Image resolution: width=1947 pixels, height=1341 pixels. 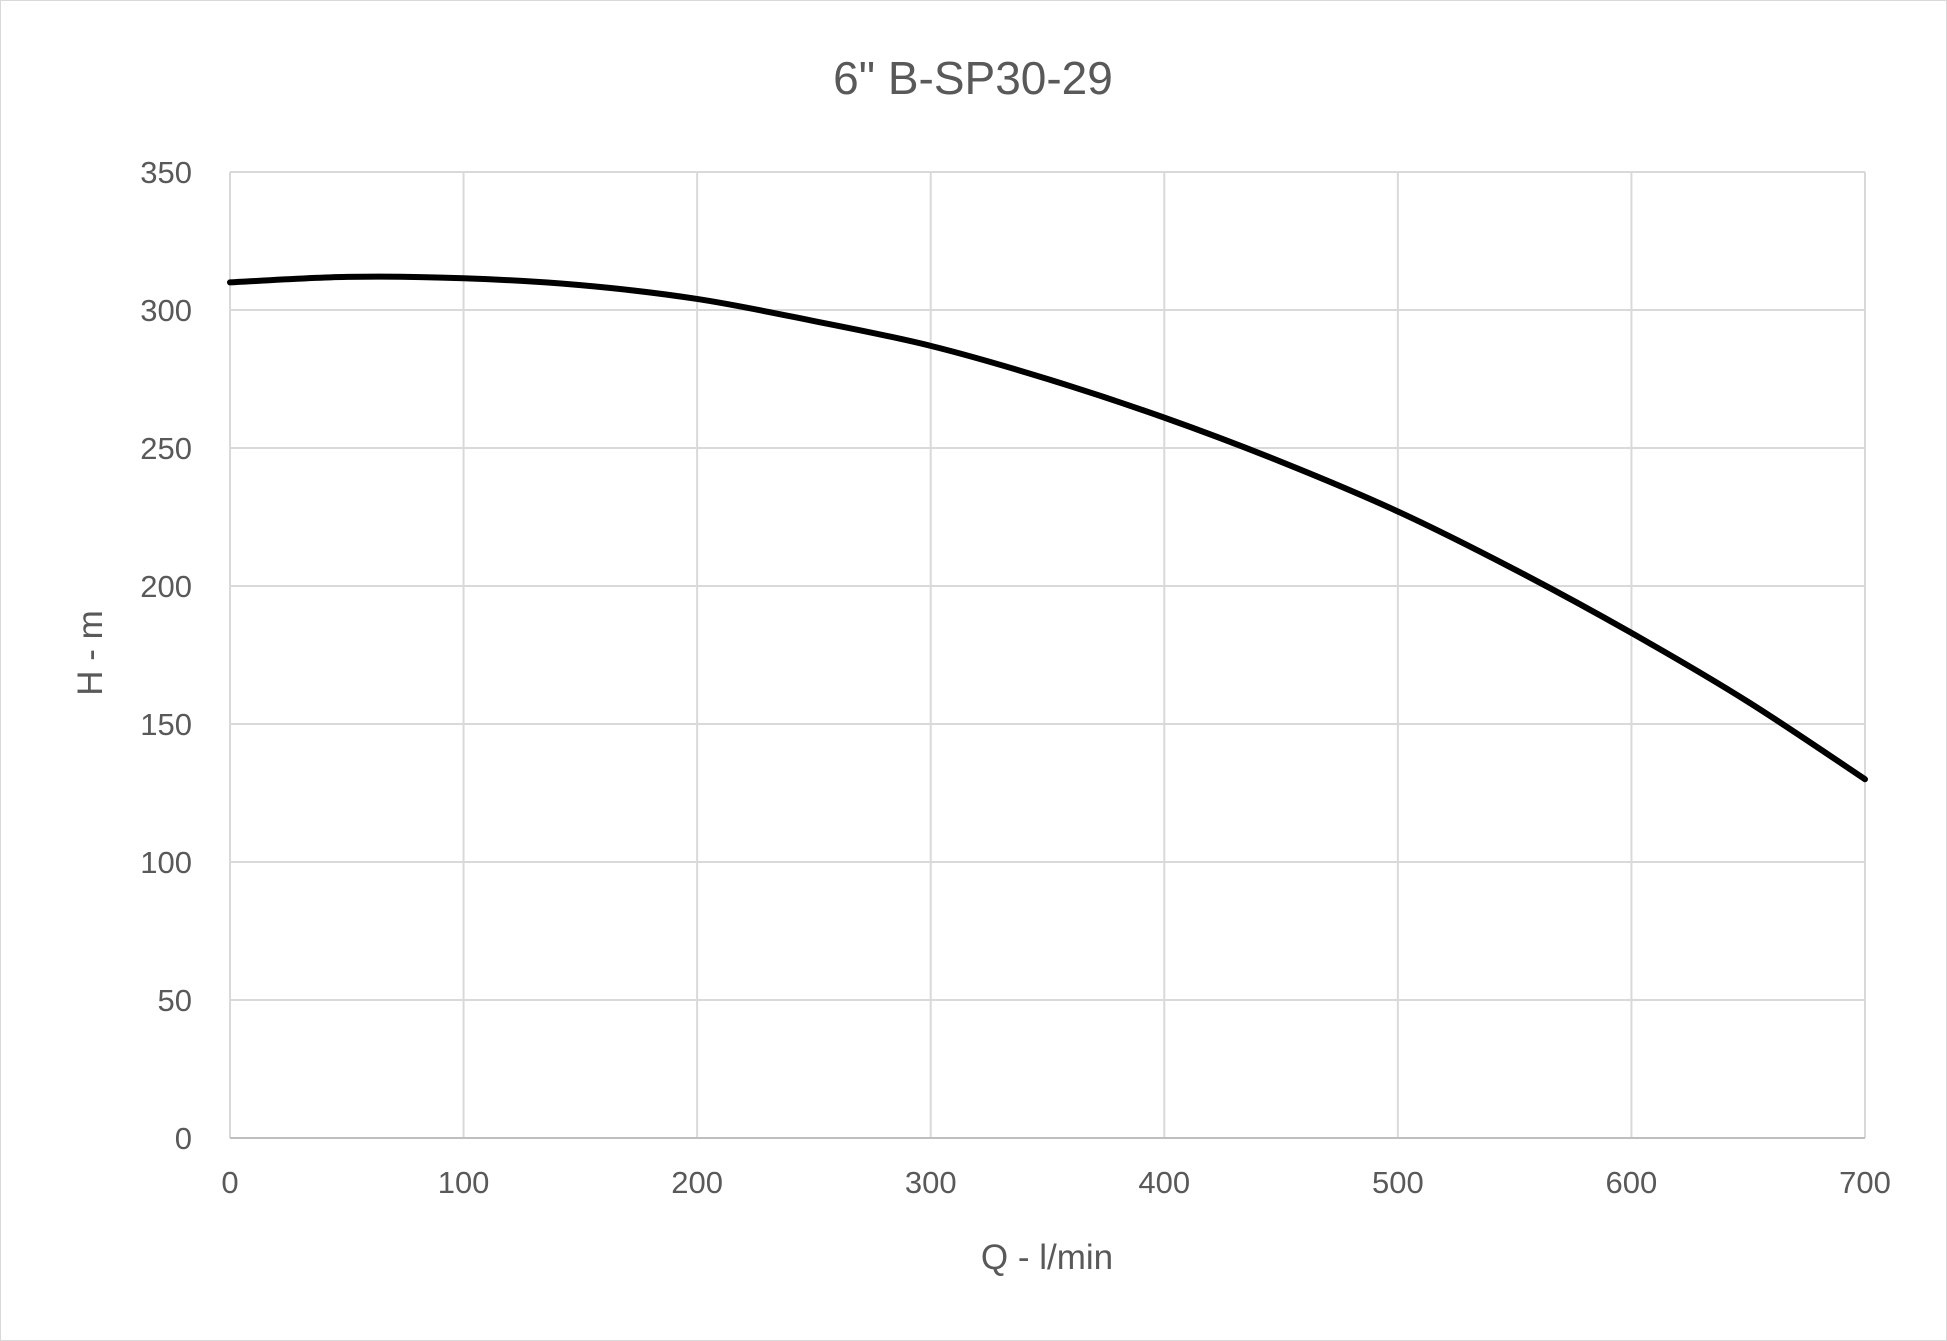 What do you see at coordinates (166, 586) in the screenshot?
I see `y-tick-label: 200` at bounding box center [166, 586].